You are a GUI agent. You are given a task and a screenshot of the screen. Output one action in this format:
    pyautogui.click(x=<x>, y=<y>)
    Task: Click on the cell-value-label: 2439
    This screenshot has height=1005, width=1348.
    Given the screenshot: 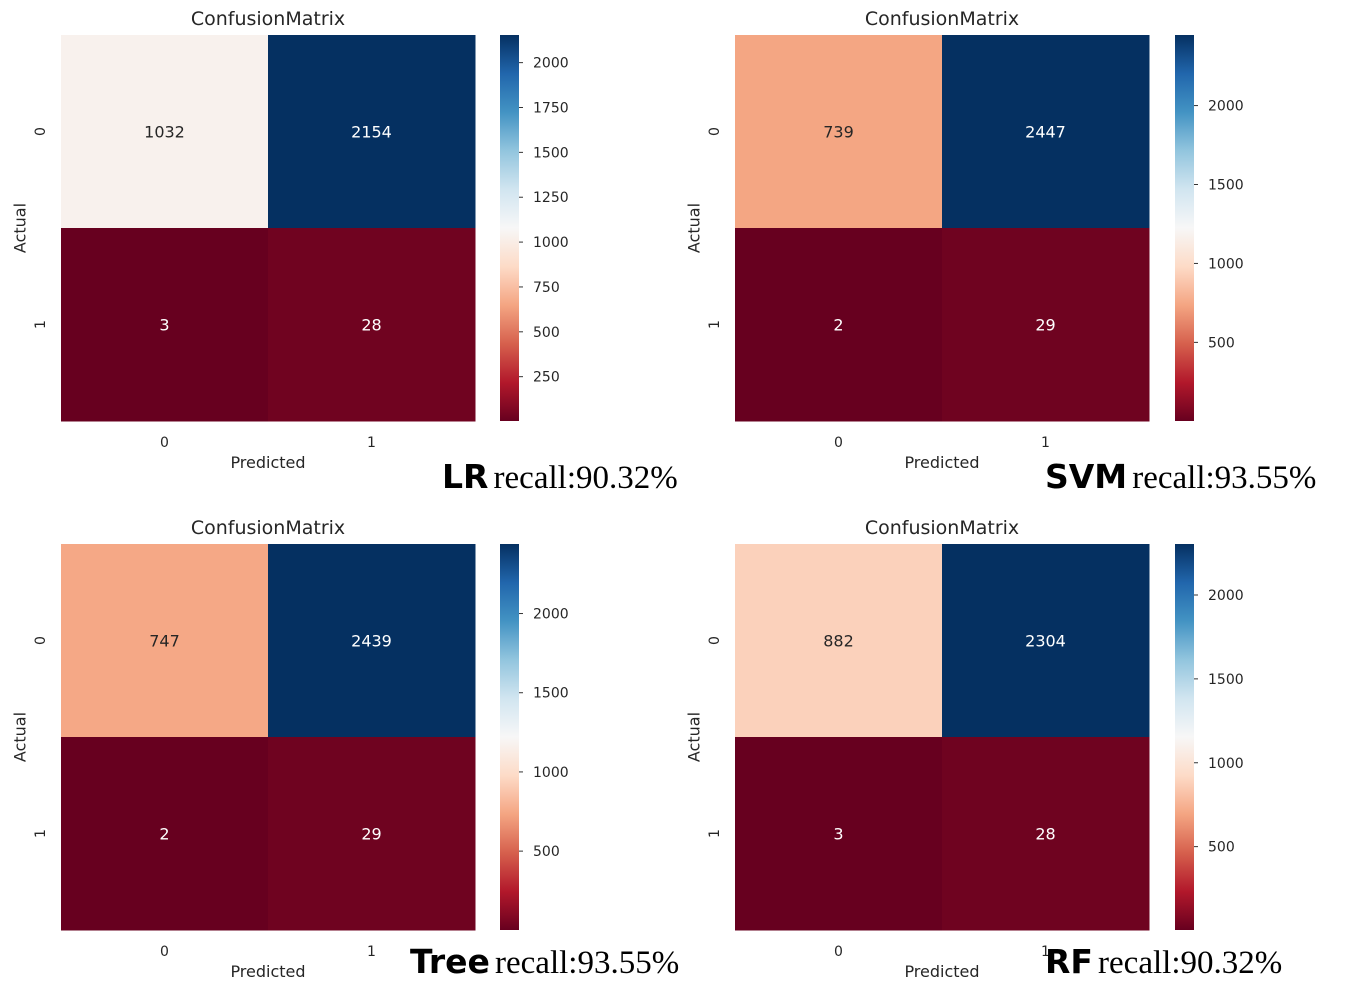 What is the action you would take?
    pyautogui.click(x=371, y=641)
    